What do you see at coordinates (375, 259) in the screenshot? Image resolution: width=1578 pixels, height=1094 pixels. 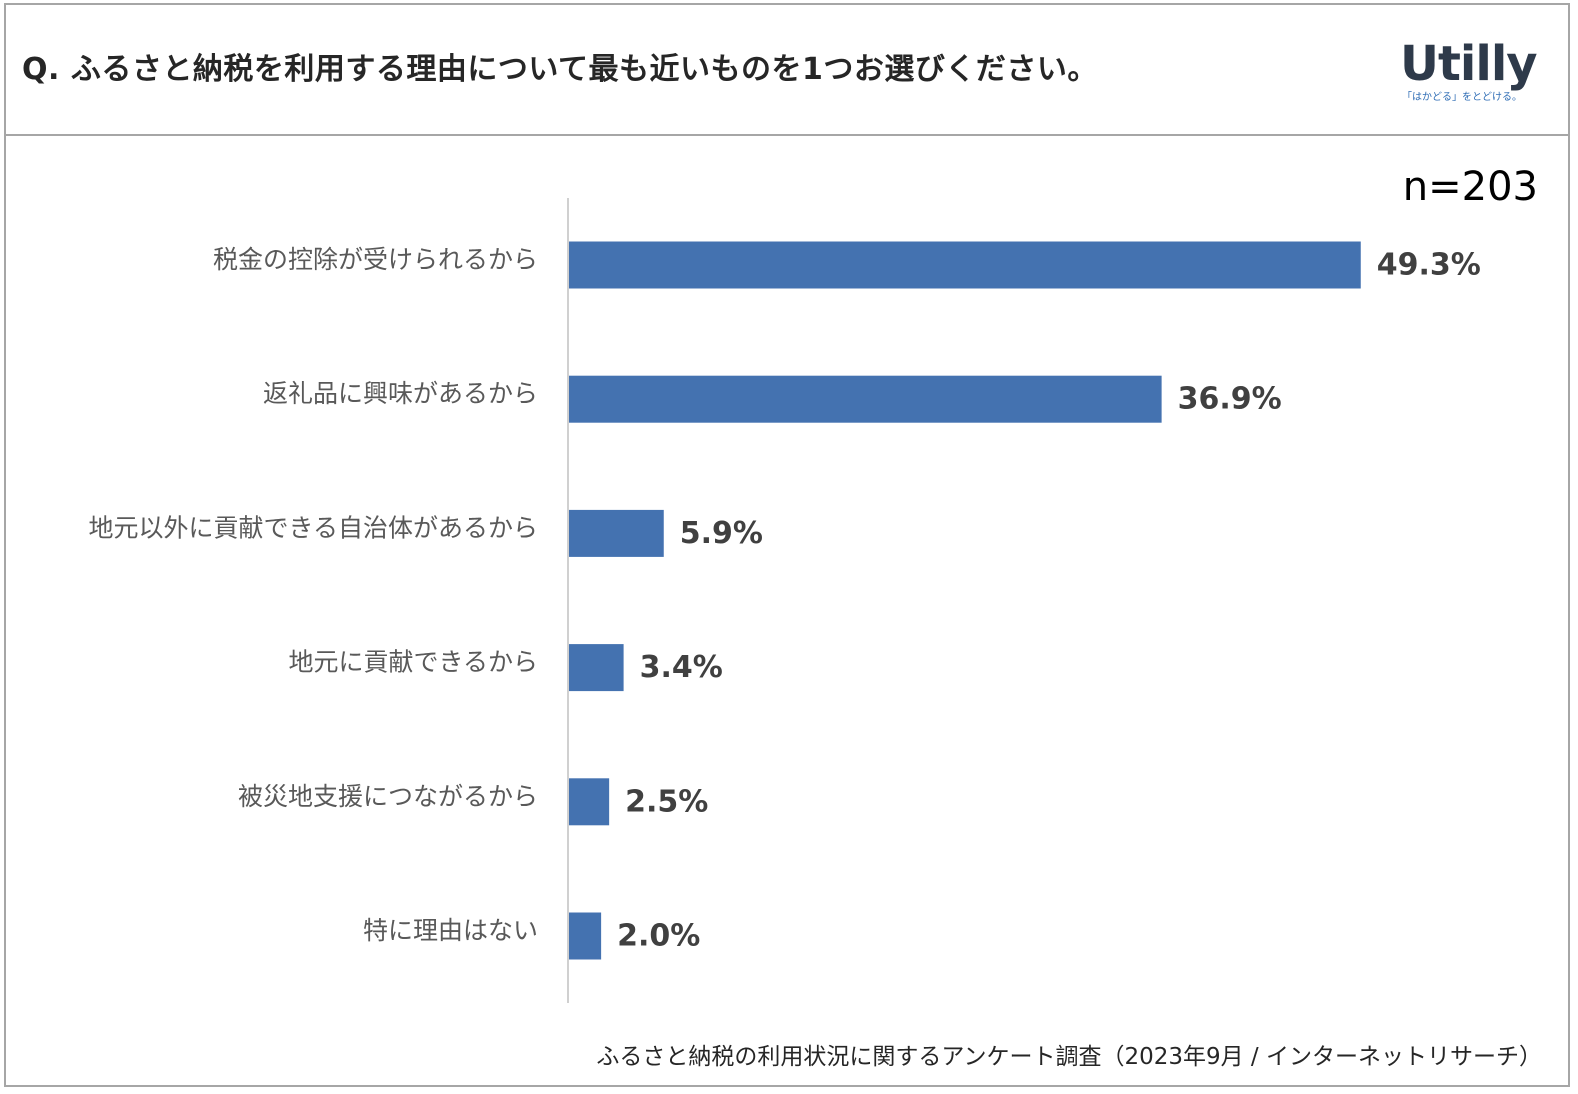 I see `category-label: 税金の控除が受けられるから` at bounding box center [375, 259].